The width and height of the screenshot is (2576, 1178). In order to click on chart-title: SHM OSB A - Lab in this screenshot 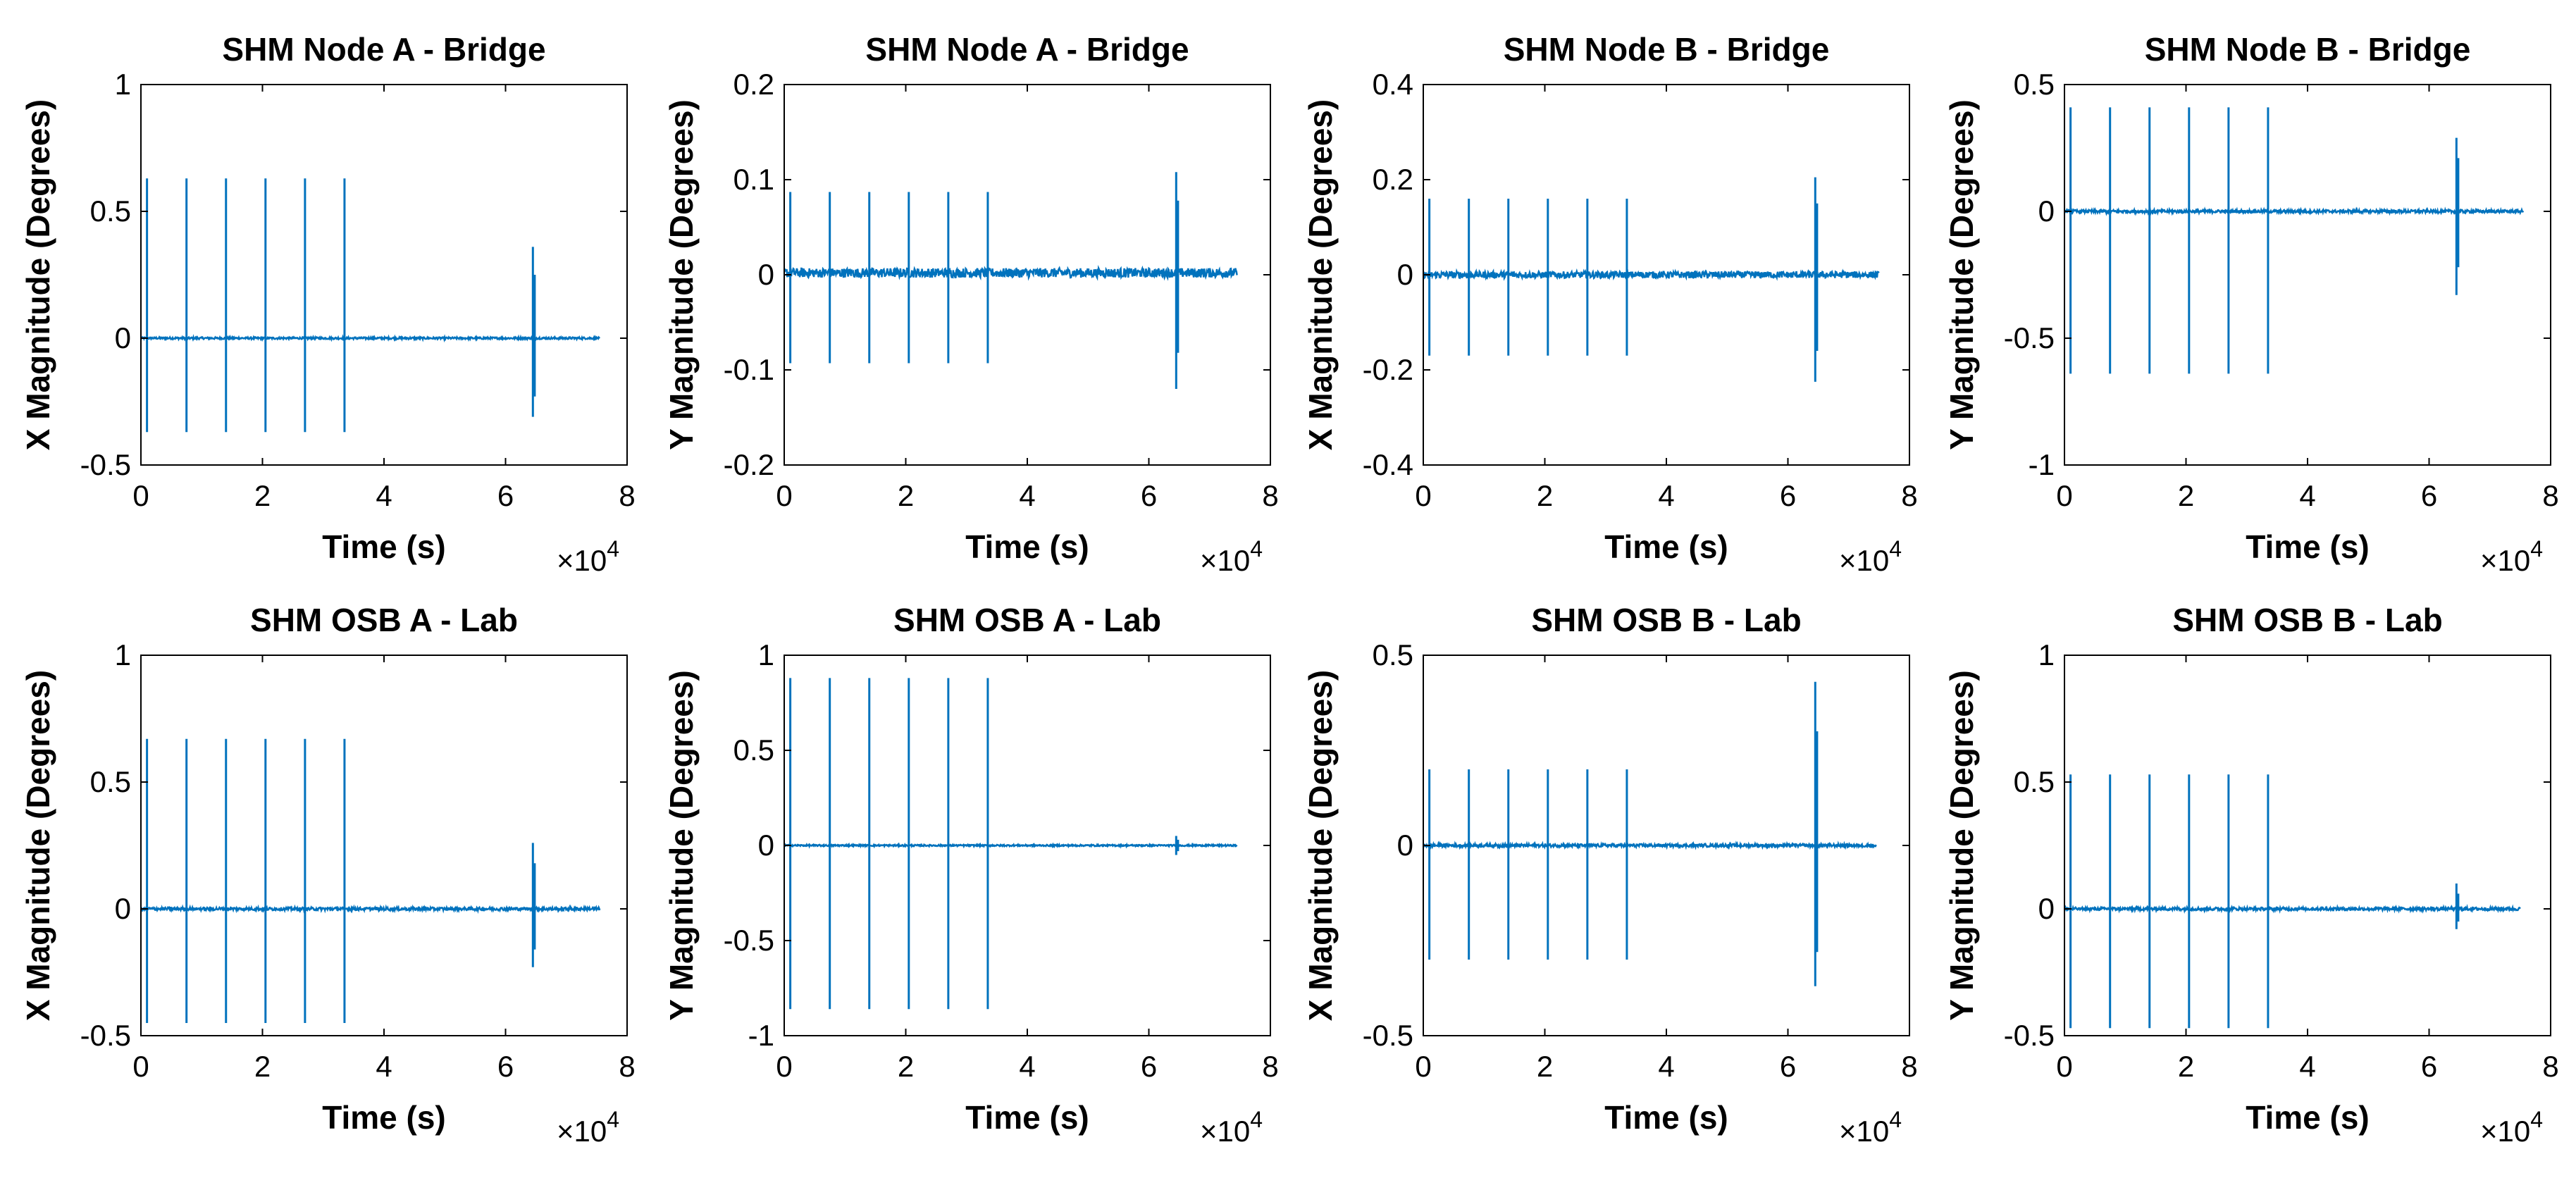, I will do `click(1027, 620)`.